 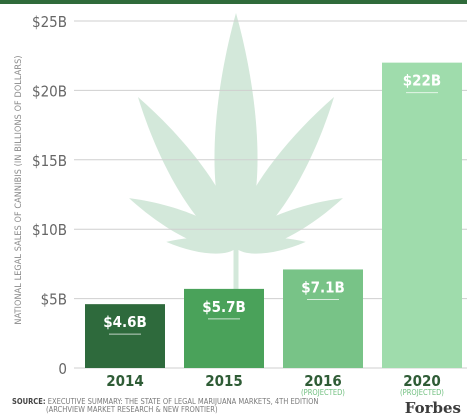 What do you see at coordinates (49, 22) in the screenshot?
I see `y-tick-label: $25B` at bounding box center [49, 22].